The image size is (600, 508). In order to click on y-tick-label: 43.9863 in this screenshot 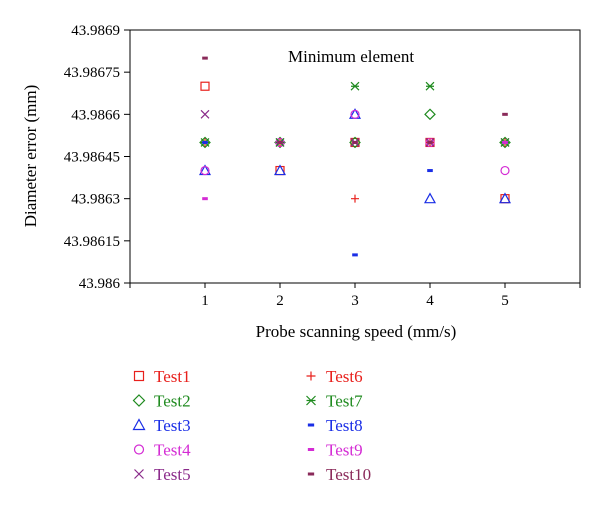, I will do `click(95, 200)`.